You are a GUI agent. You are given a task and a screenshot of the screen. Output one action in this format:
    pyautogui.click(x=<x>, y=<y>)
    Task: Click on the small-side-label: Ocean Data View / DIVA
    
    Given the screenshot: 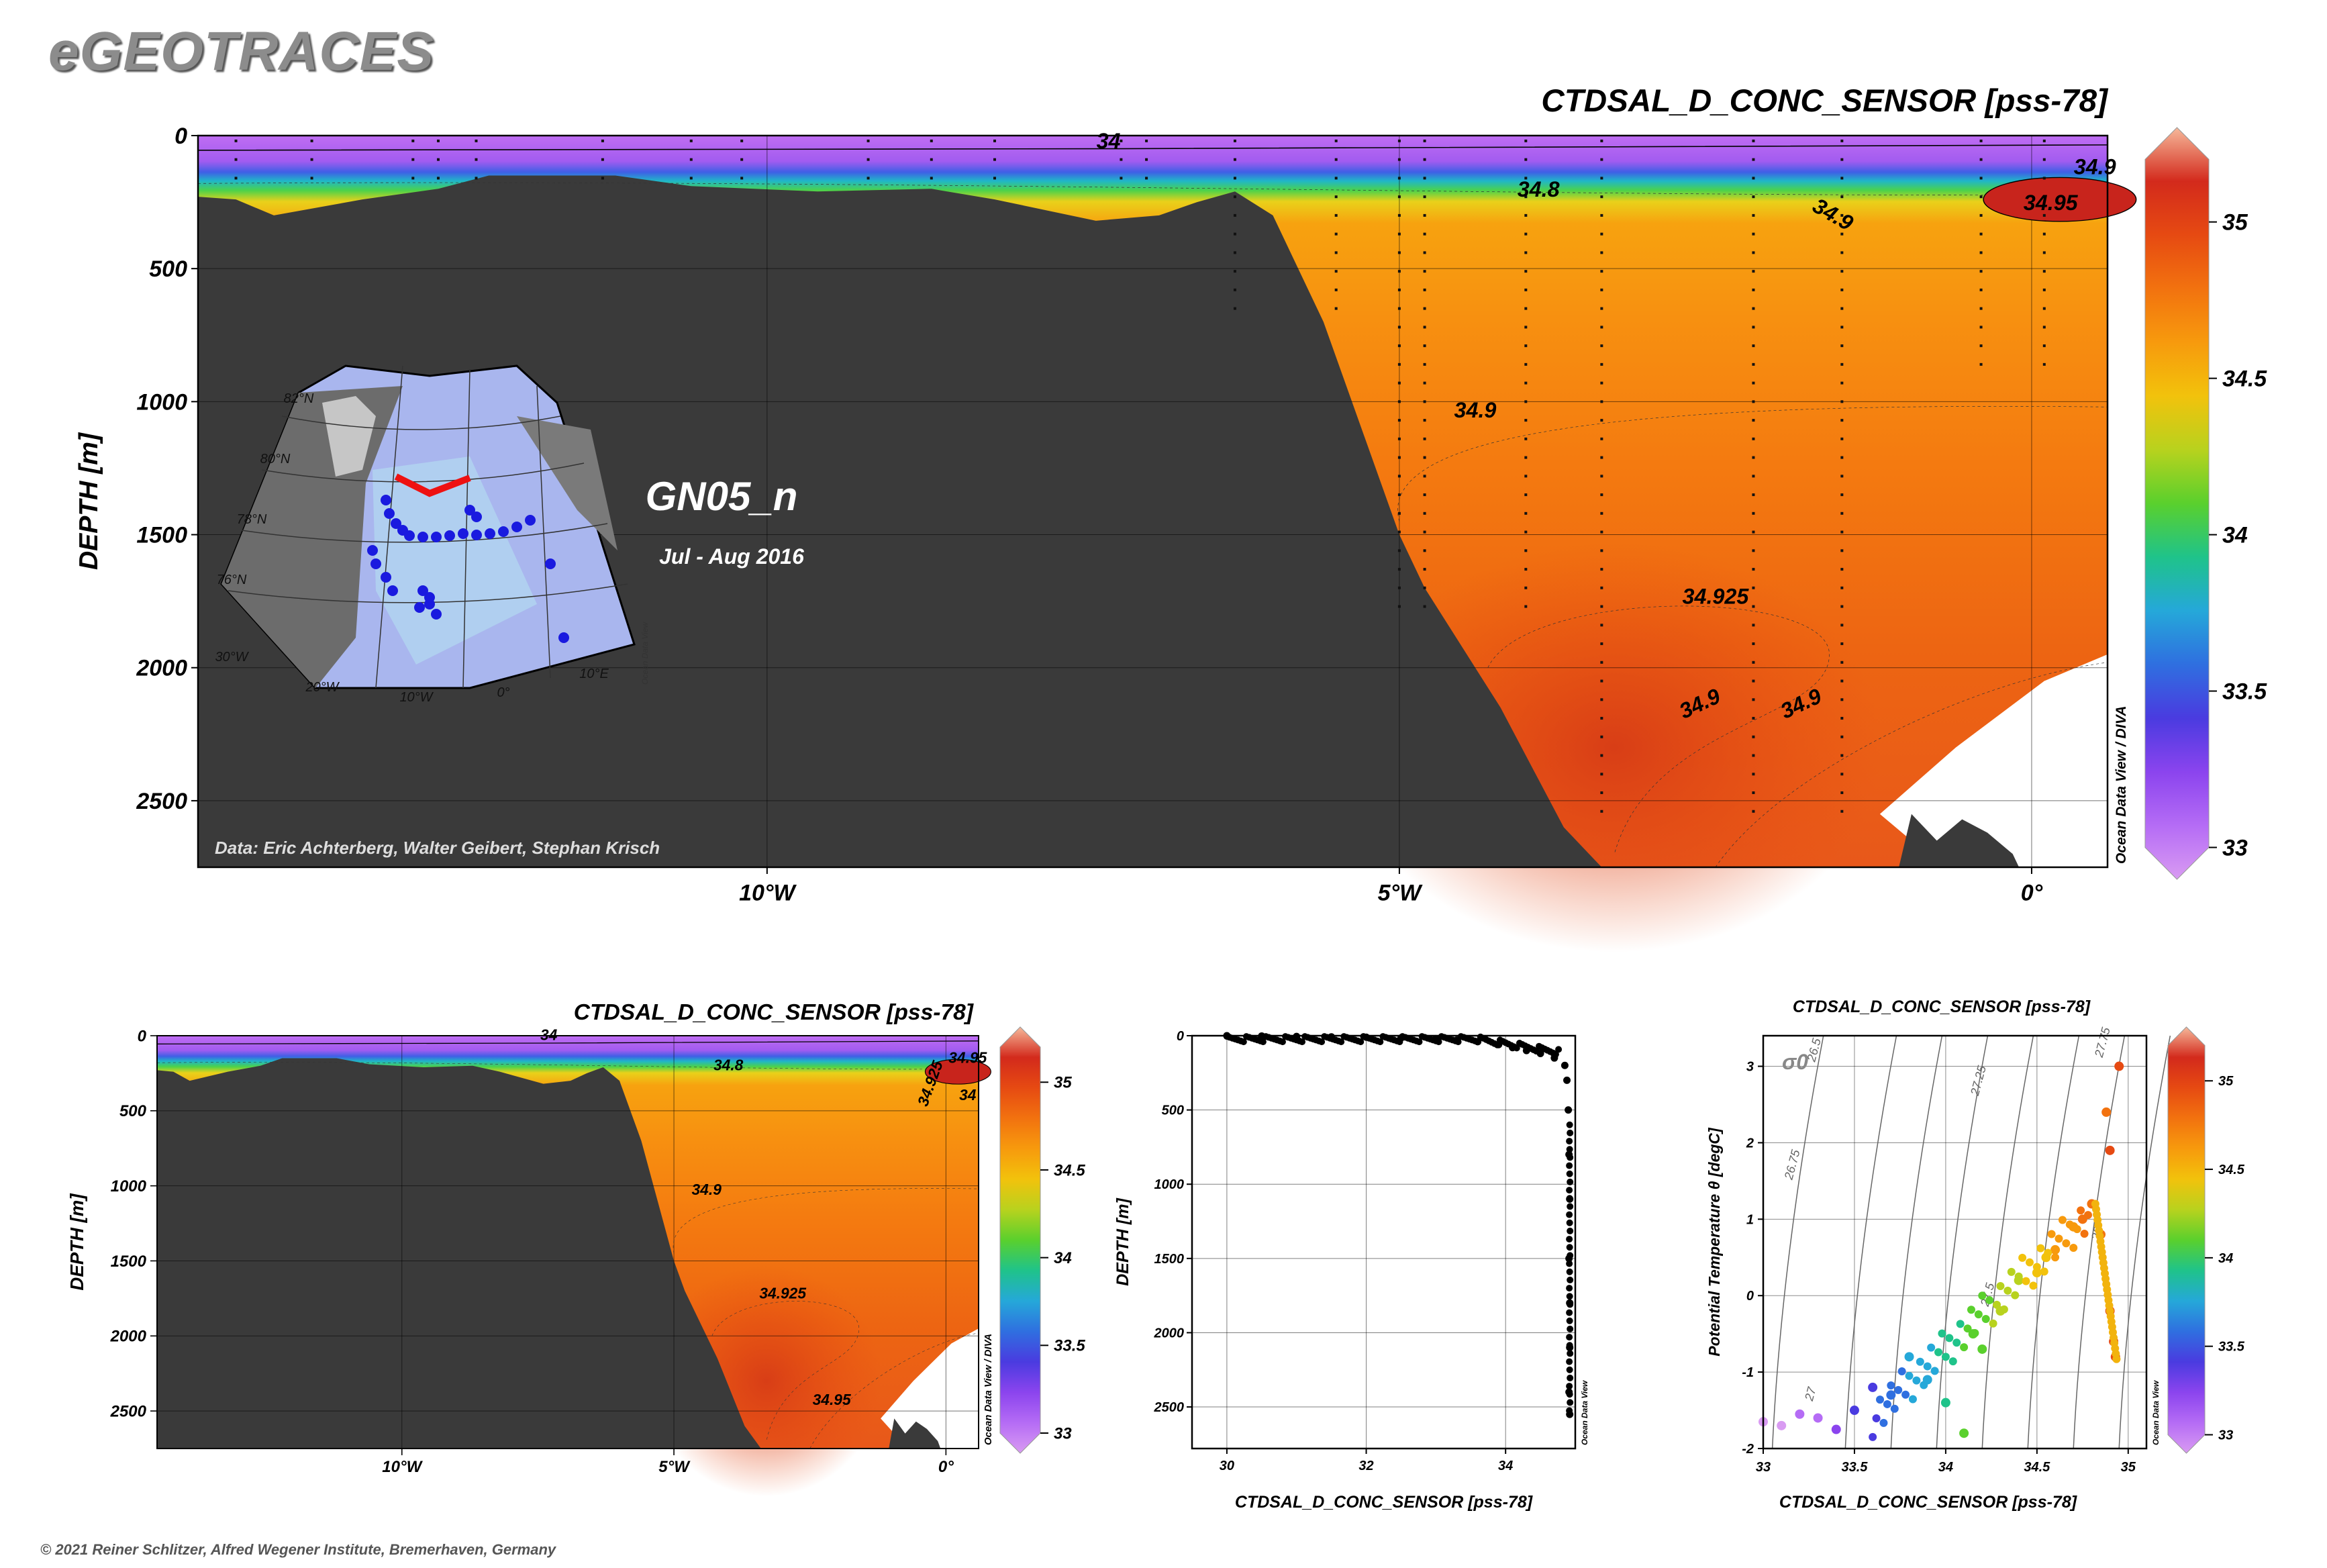 What is the action you would take?
    pyautogui.click(x=988, y=1390)
    